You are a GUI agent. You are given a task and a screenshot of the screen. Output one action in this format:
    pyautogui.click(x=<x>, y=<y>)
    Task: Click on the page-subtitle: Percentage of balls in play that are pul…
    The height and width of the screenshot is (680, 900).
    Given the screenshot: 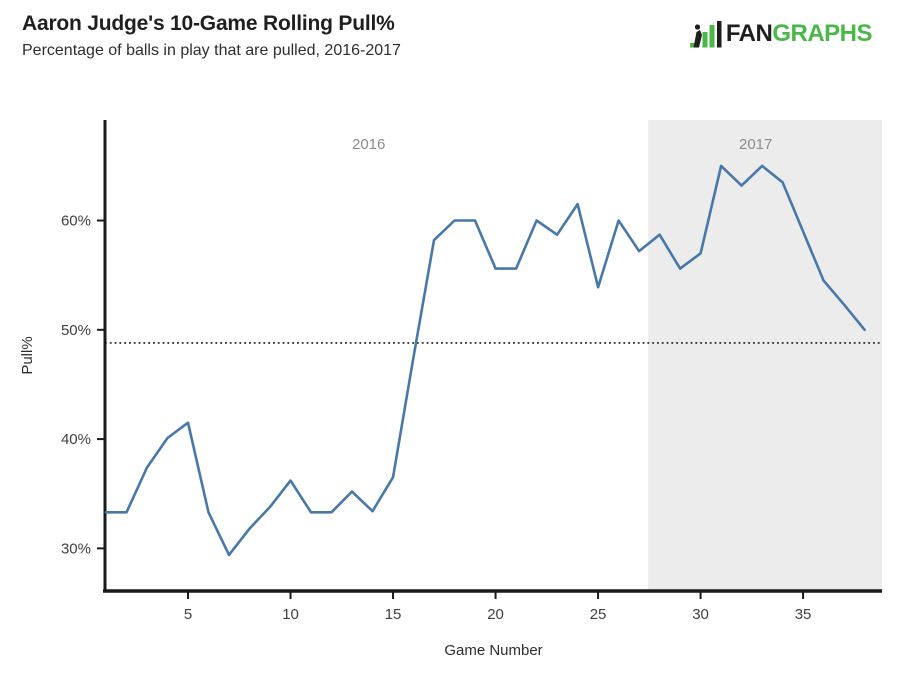 What is the action you would take?
    pyautogui.click(x=211, y=50)
    